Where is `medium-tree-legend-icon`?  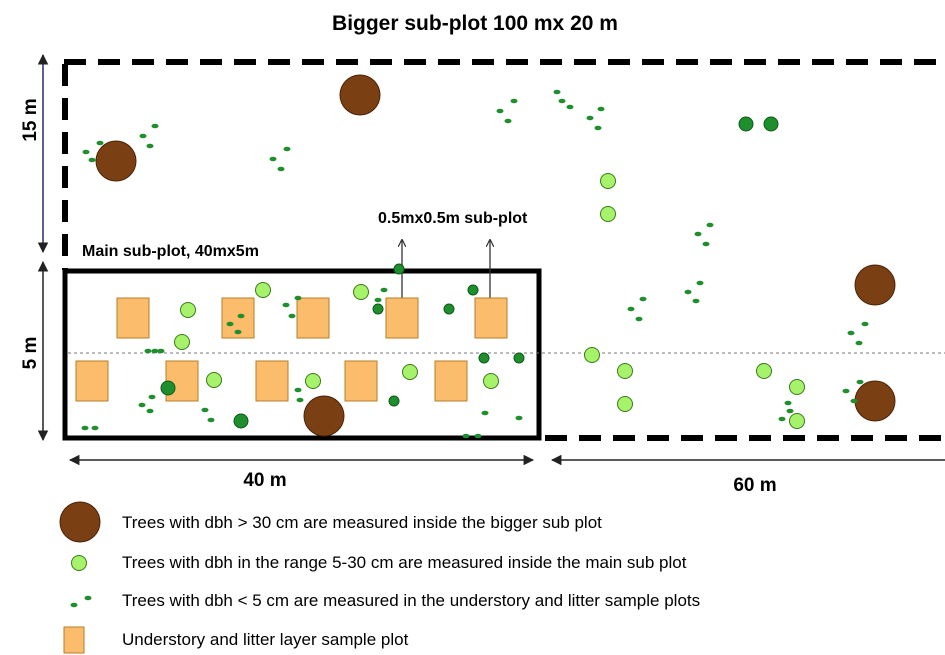
medium-tree-legend-icon is located at coordinates (79, 563).